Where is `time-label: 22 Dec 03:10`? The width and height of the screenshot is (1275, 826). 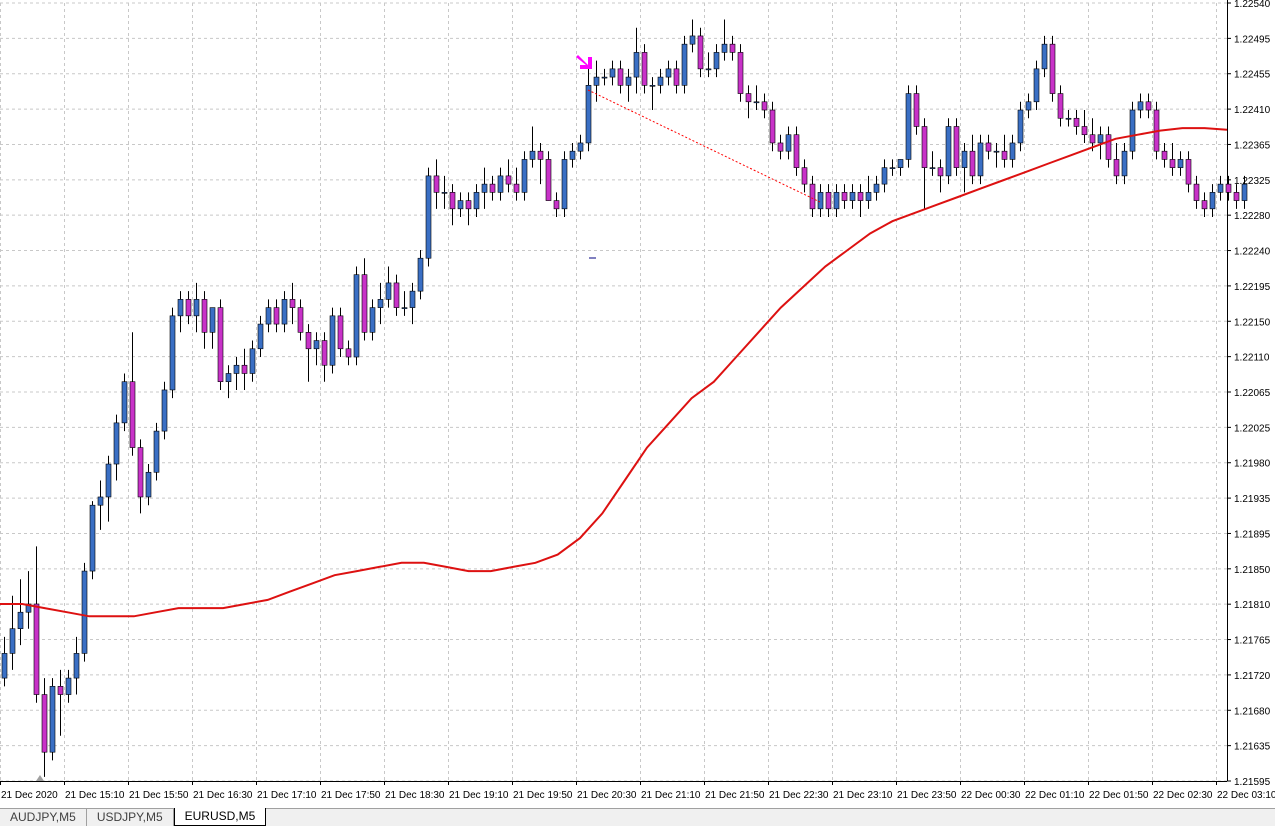 time-label: 22 Dec 03:10 is located at coordinates (1246, 795).